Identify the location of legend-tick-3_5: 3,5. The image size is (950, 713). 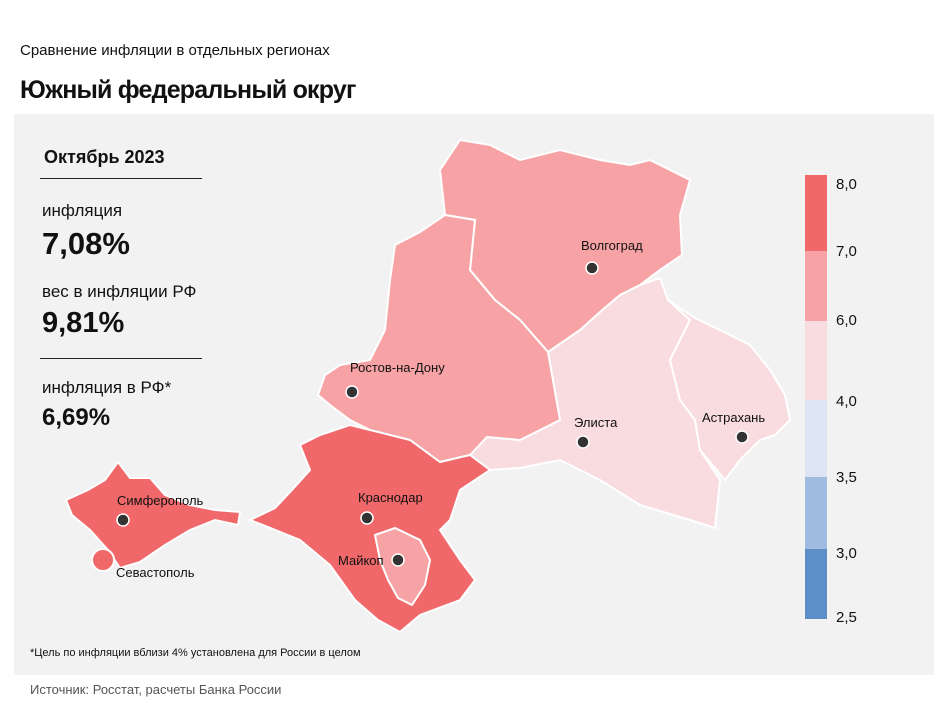
(846, 477).